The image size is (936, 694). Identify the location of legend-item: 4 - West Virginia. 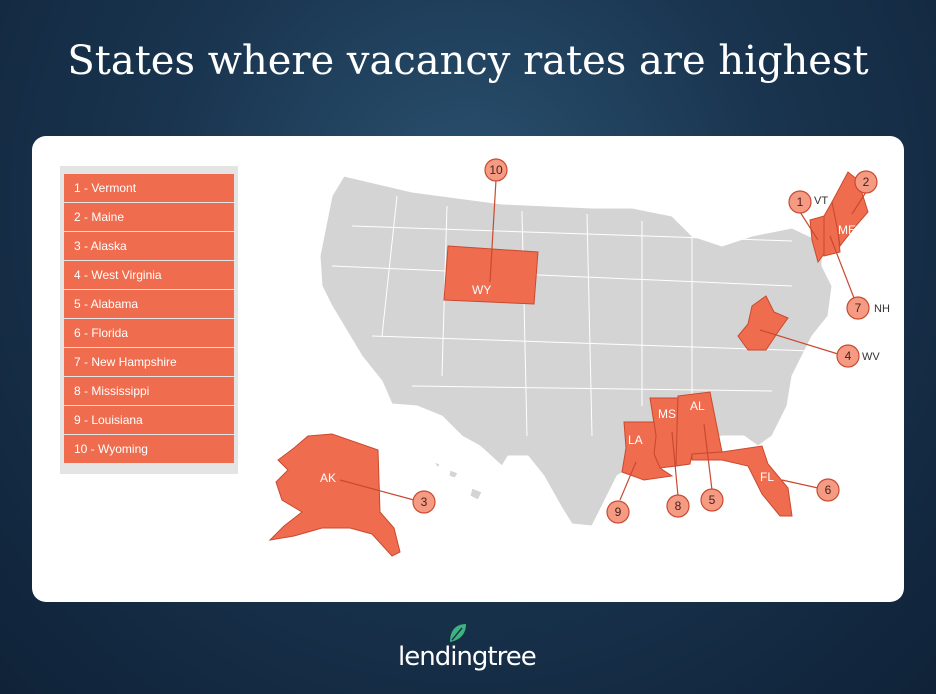
(149, 275).